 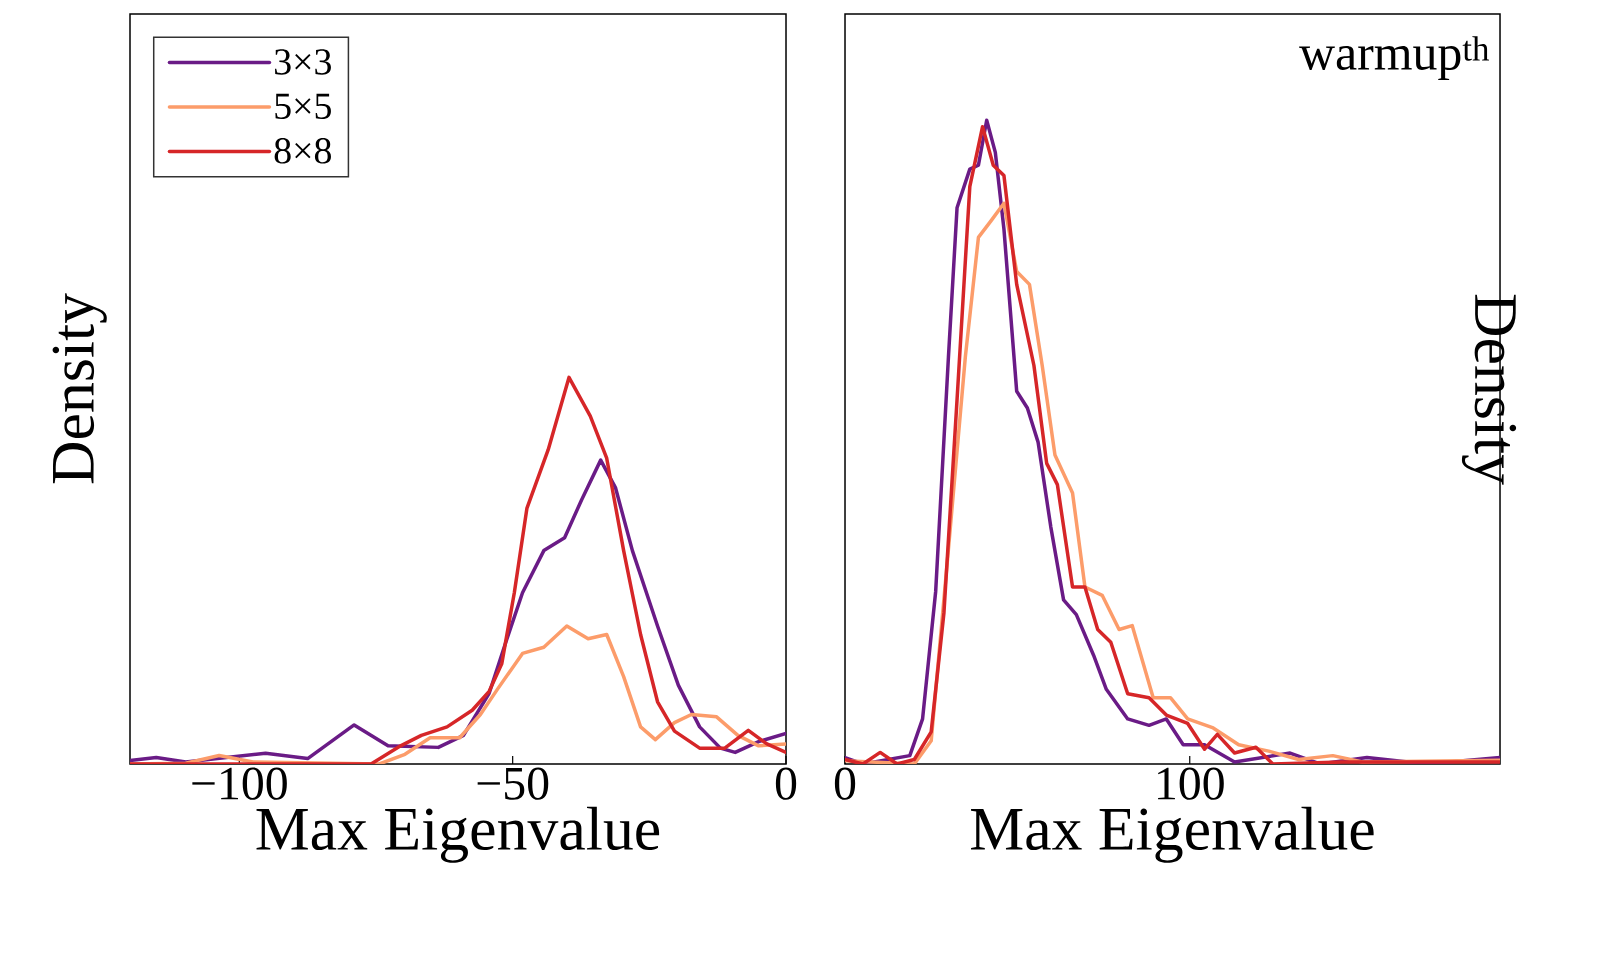 What do you see at coordinates (239, 783) in the screenshot?
I see `x-tick-label: −100` at bounding box center [239, 783].